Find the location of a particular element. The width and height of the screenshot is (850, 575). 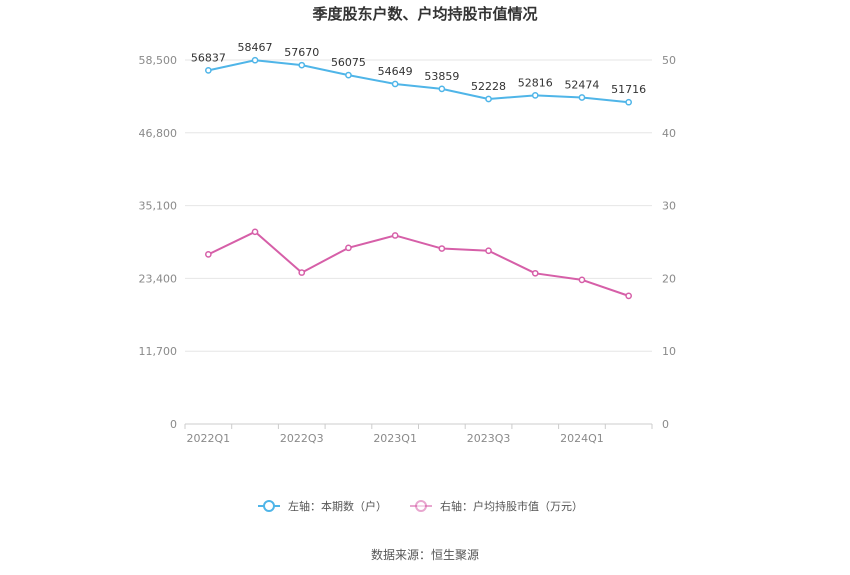

x-axis: 2022Q1 2022Q3 2023Q1 2023Q3 2024Q1 is located at coordinates (418, 434).